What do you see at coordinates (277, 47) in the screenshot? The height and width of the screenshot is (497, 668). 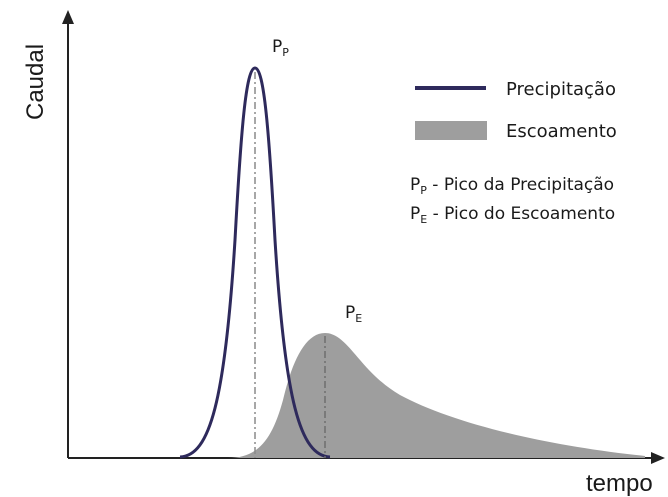 I see `precip-peak-label-main: P` at bounding box center [277, 47].